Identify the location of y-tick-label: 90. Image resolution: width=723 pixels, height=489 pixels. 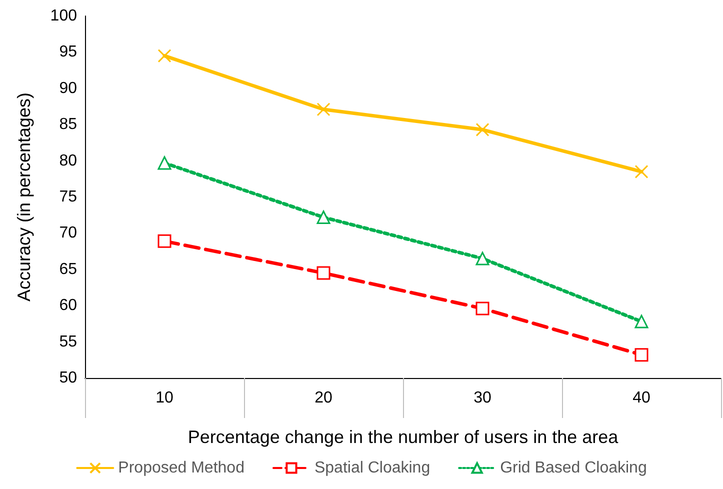
(68, 88).